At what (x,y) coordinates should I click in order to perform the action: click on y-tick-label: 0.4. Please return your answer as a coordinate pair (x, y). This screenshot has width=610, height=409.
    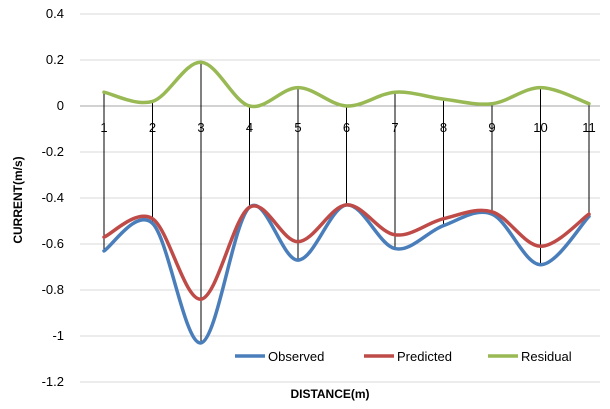
    Looking at the image, I should click on (55, 13).